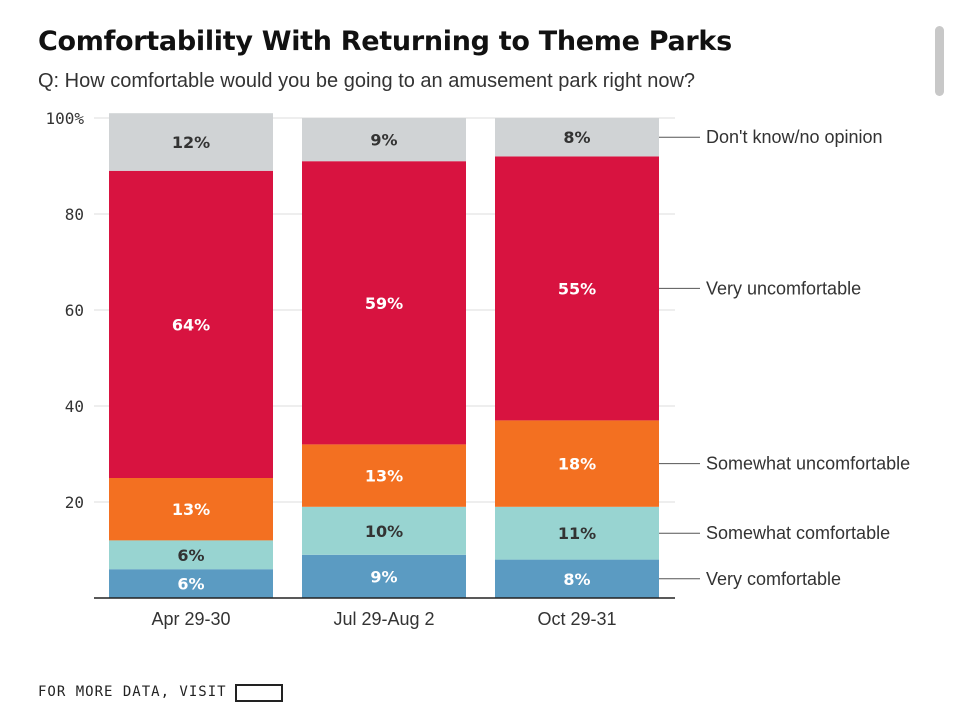  Describe the element at coordinates (190, 619) in the screenshot. I see `x-tick-label: Apr 29-30` at that location.